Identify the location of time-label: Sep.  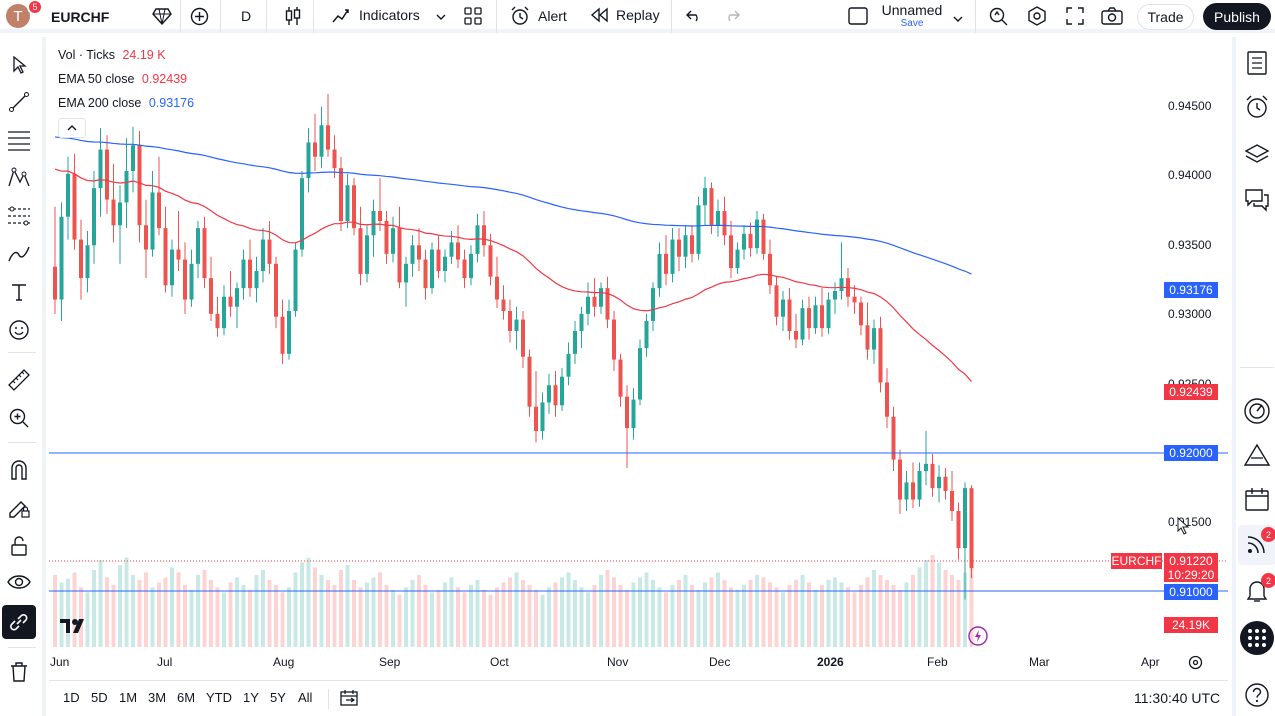
(390, 662).